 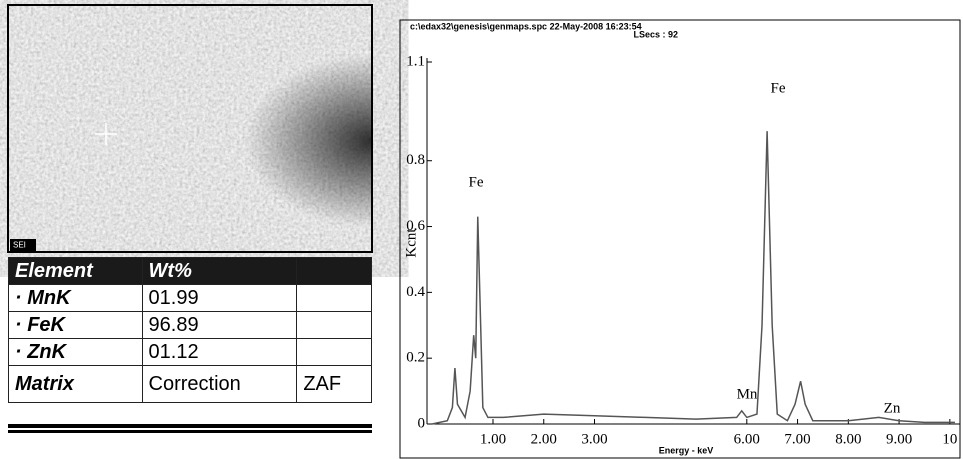 I want to click on cell: 96.89, so click(x=219, y=325).